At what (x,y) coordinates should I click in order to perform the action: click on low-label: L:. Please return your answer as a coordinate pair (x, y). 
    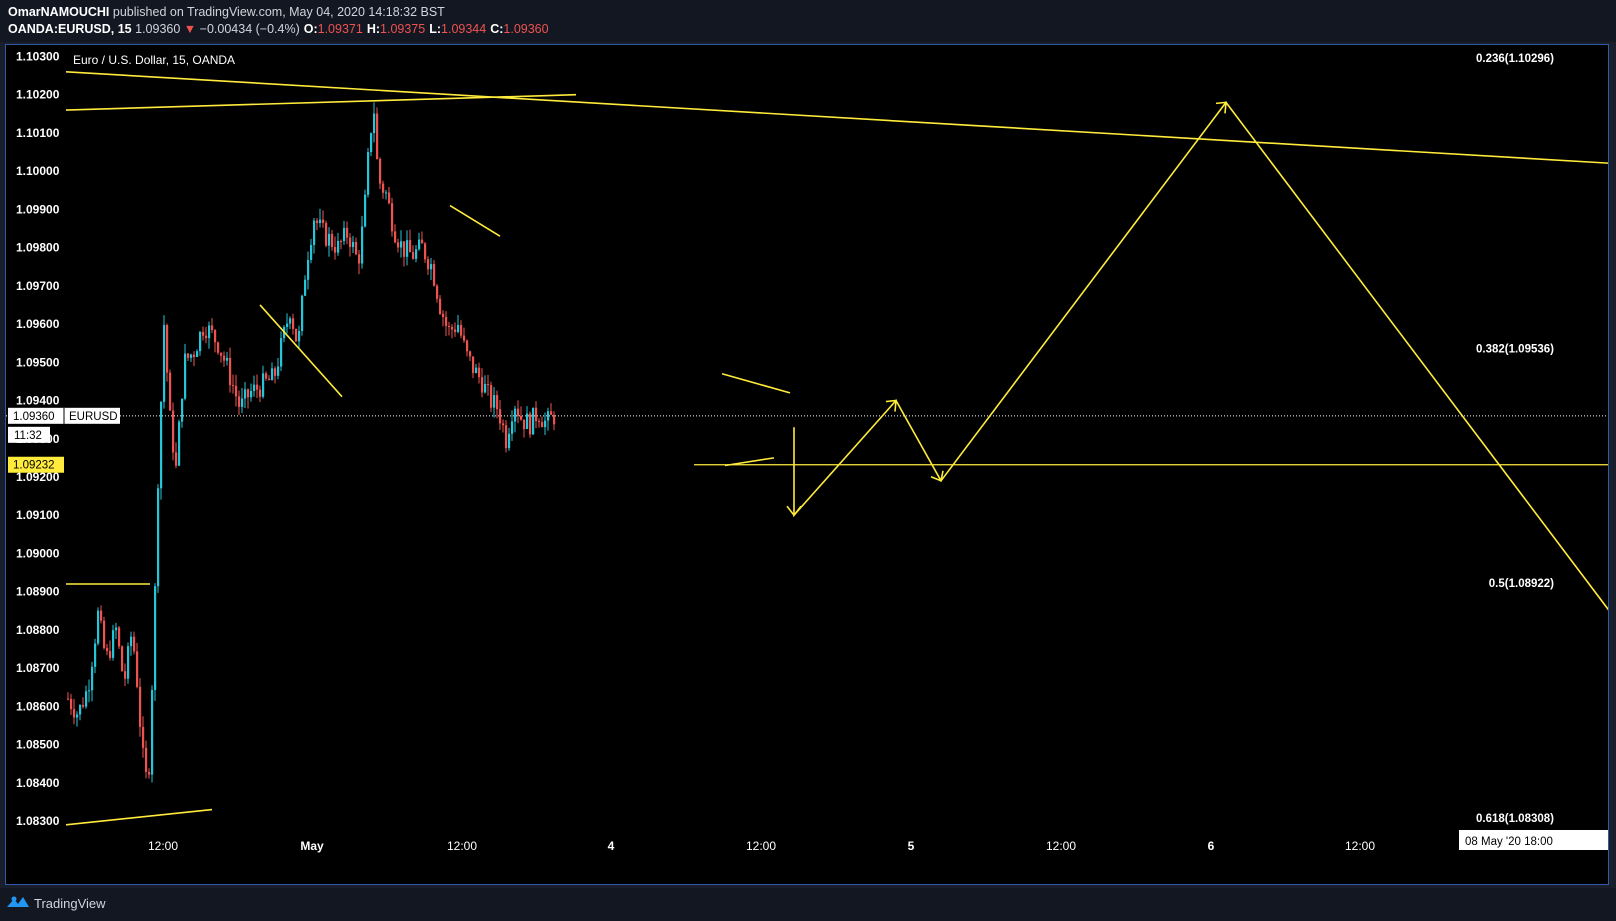
    Looking at the image, I should click on (435, 29).